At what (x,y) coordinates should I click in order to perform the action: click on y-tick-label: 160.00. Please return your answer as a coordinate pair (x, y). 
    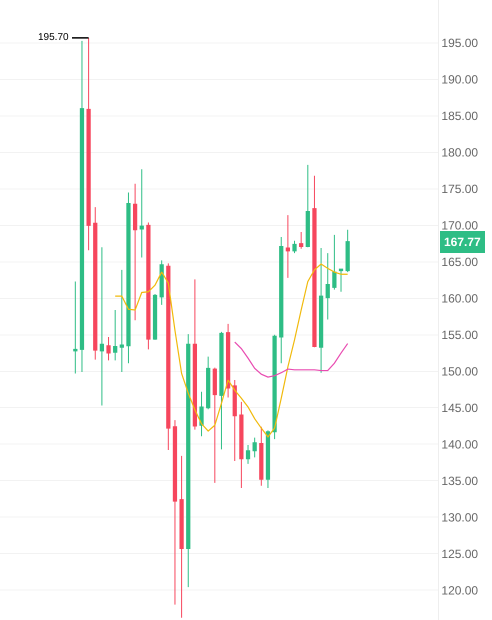
    Looking at the image, I should click on (459, 299).